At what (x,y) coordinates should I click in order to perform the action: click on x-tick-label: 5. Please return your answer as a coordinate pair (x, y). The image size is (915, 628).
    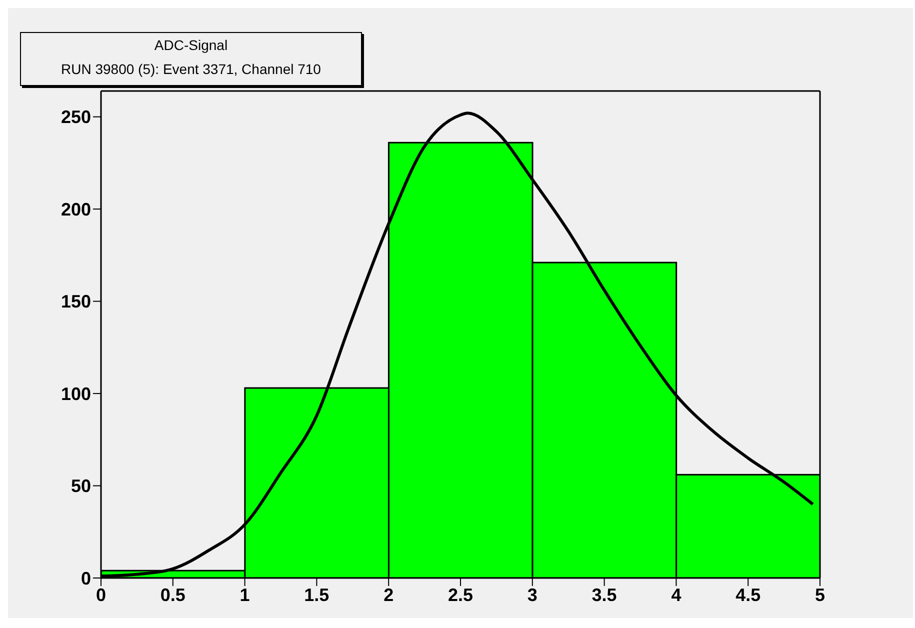
    Looking at the image, I should click on (820, 594).